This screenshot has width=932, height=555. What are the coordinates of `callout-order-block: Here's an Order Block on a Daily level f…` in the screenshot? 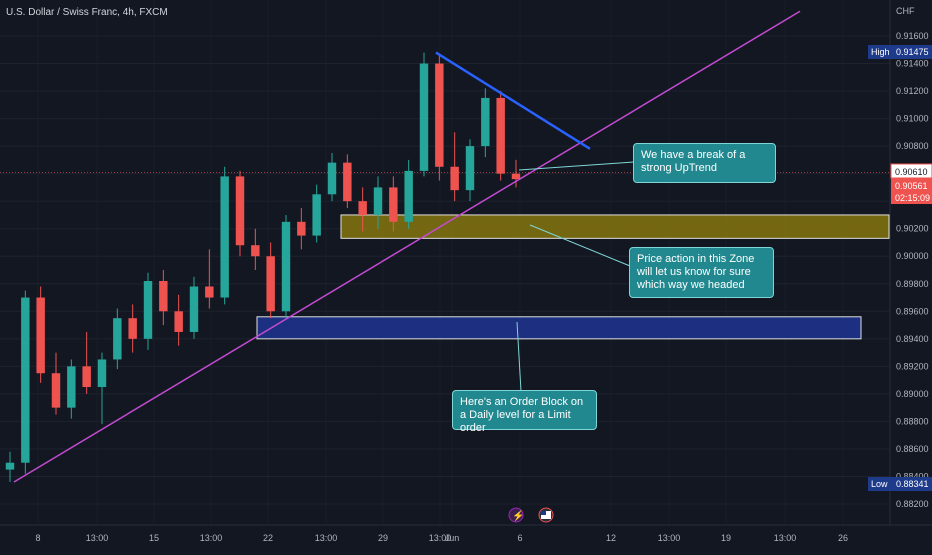 It's located at (524, 412).